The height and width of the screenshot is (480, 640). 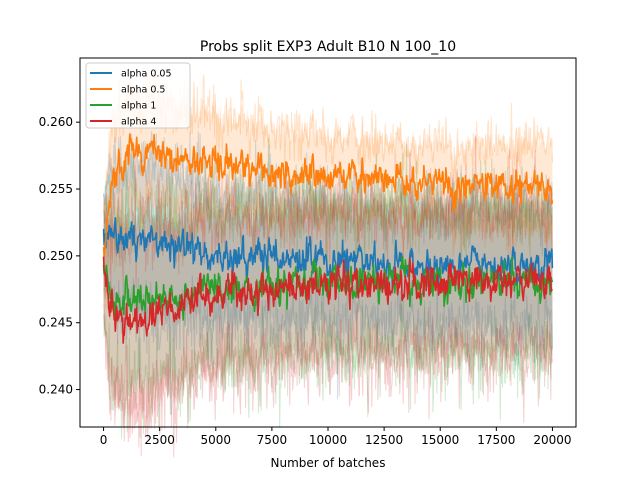 I want to click on x-tick-label: 20000, so click(x=552, y=440).